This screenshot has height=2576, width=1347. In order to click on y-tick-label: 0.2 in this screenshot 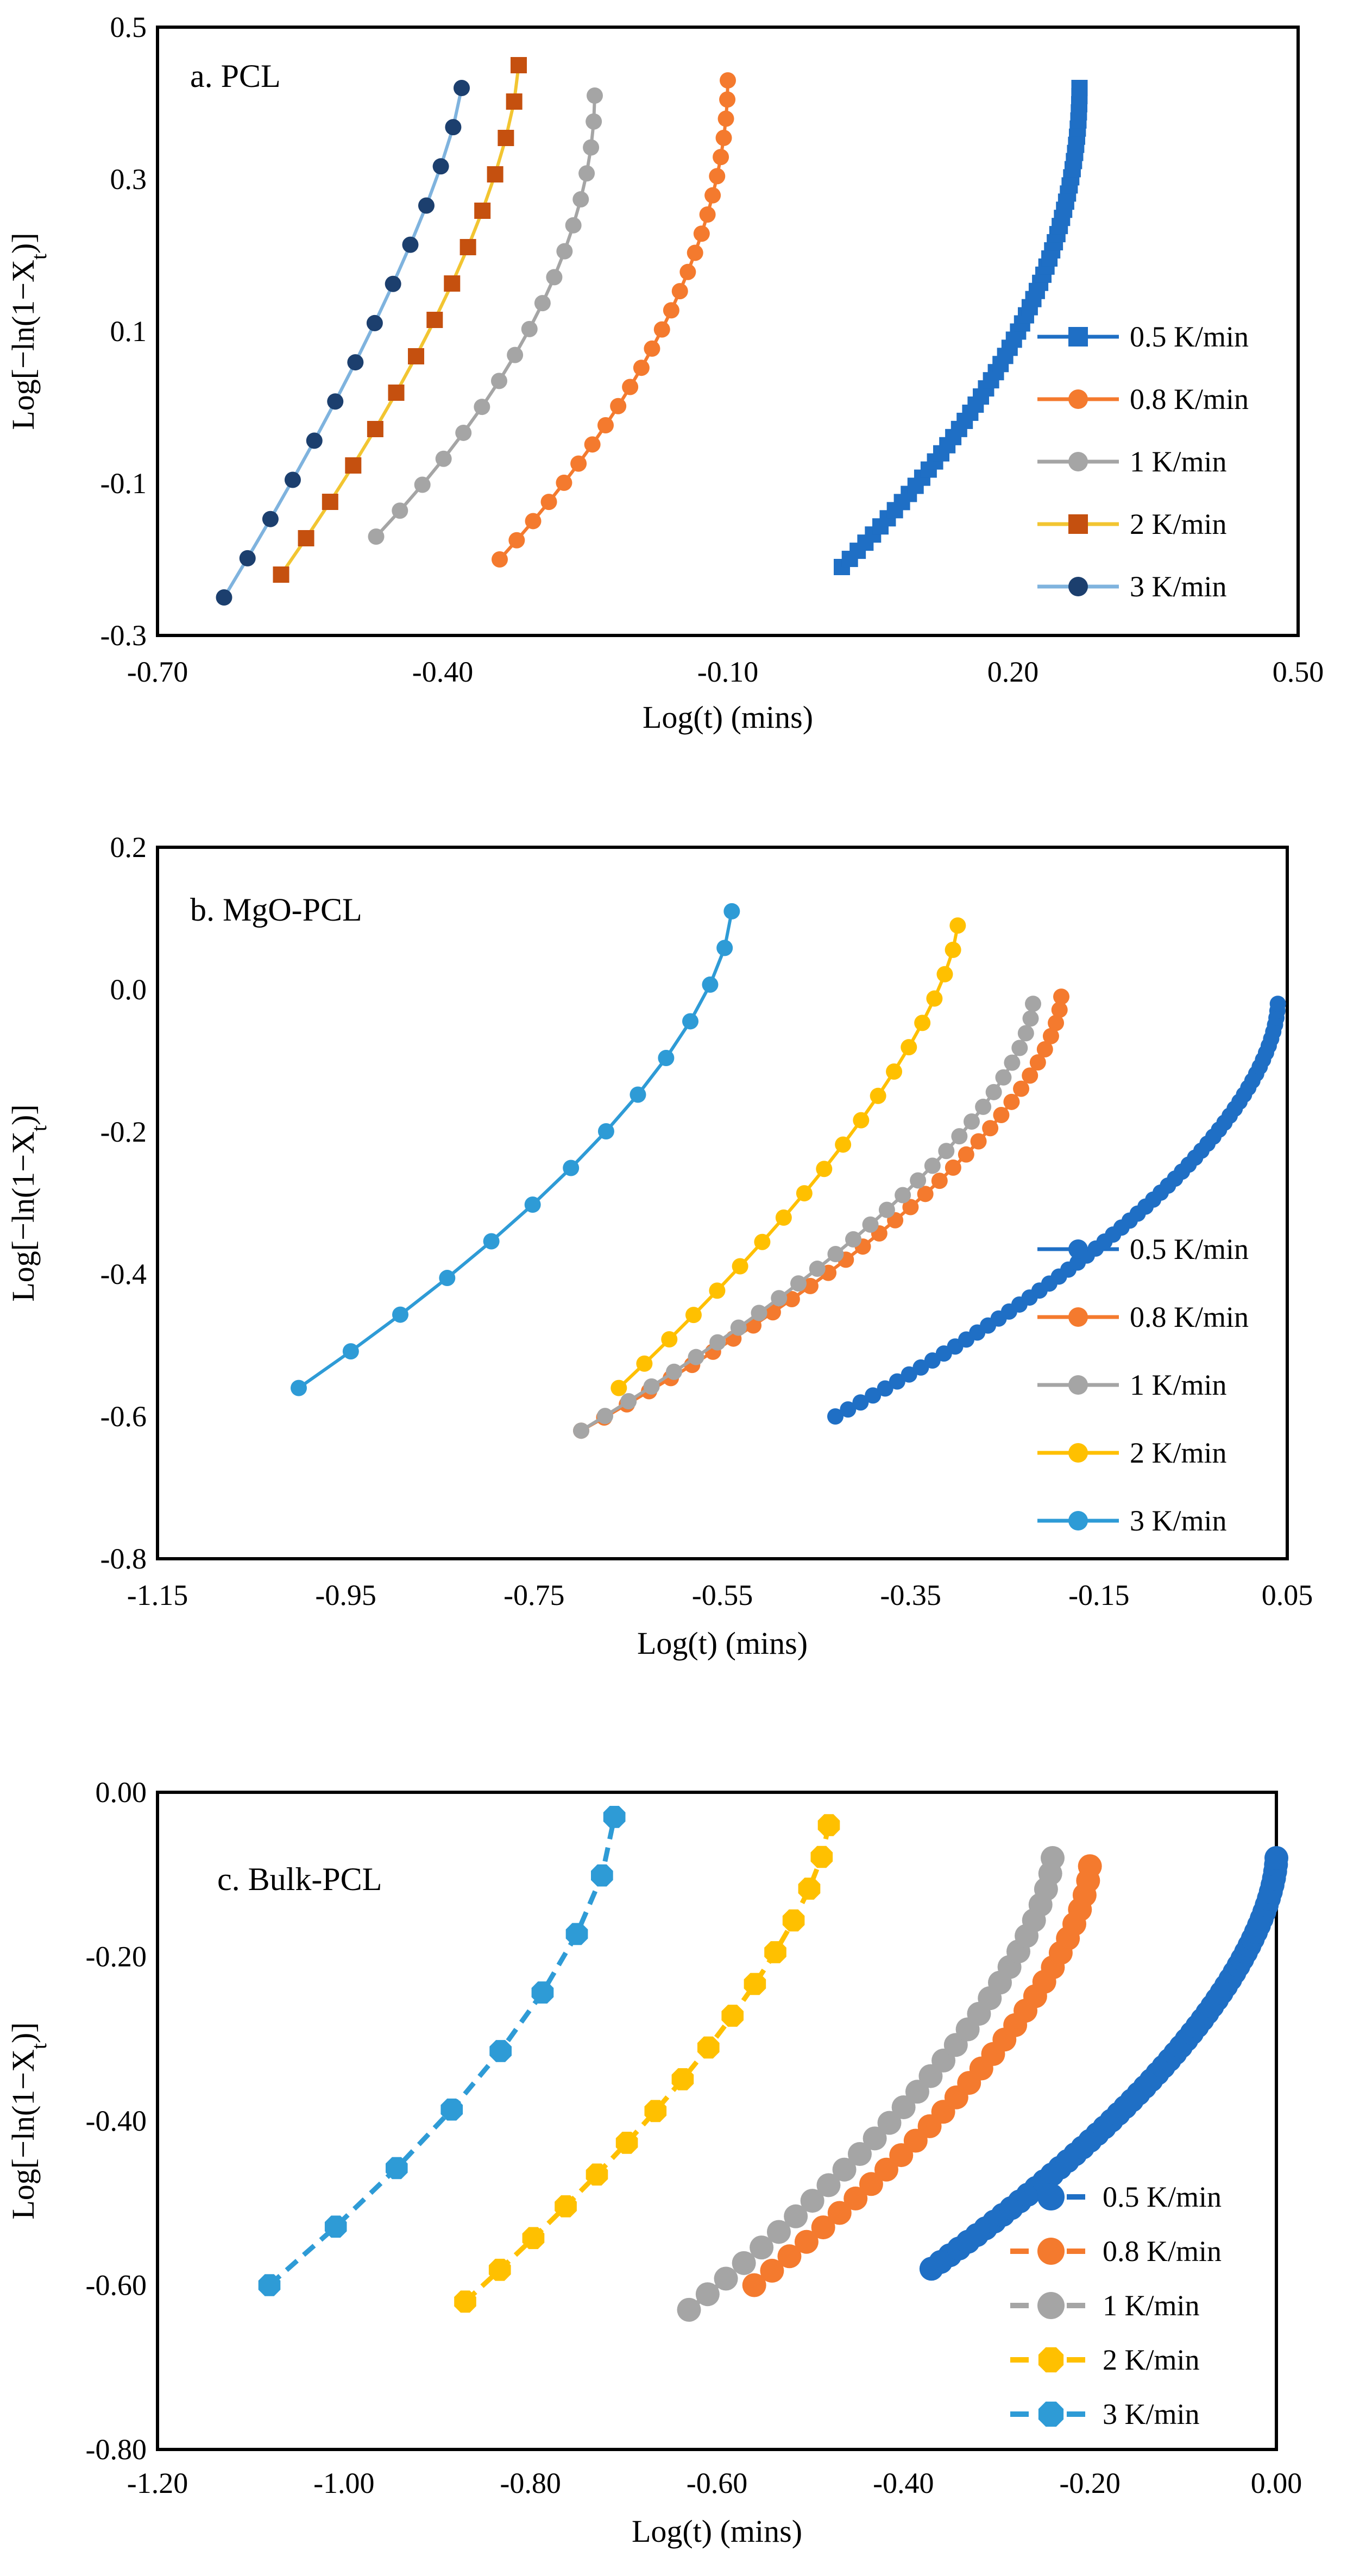, I will do `click(128, 848)`.